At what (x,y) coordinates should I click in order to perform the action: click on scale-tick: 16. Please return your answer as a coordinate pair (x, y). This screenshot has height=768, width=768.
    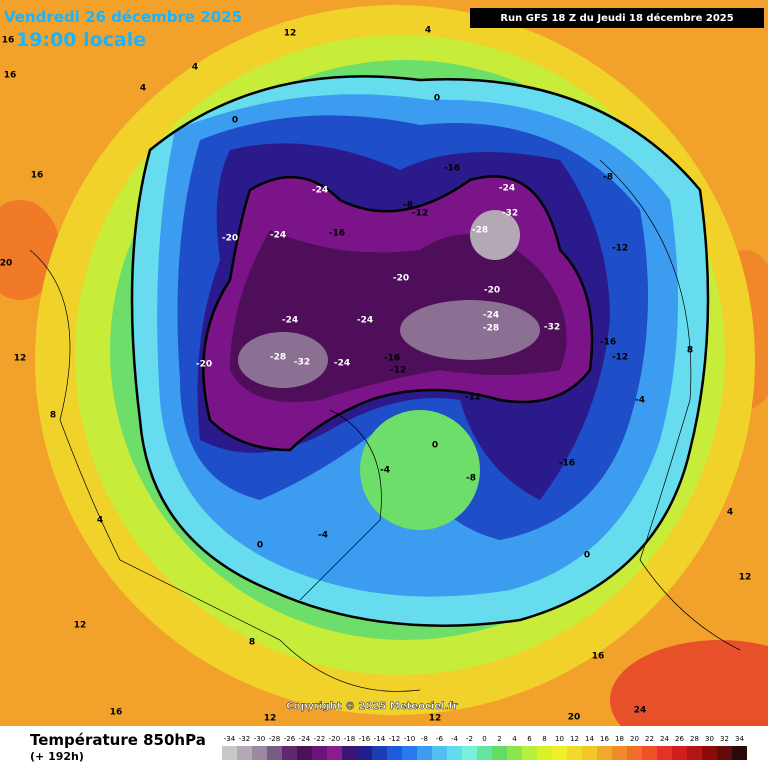
    Looking at the image, I should click on (604, 739).